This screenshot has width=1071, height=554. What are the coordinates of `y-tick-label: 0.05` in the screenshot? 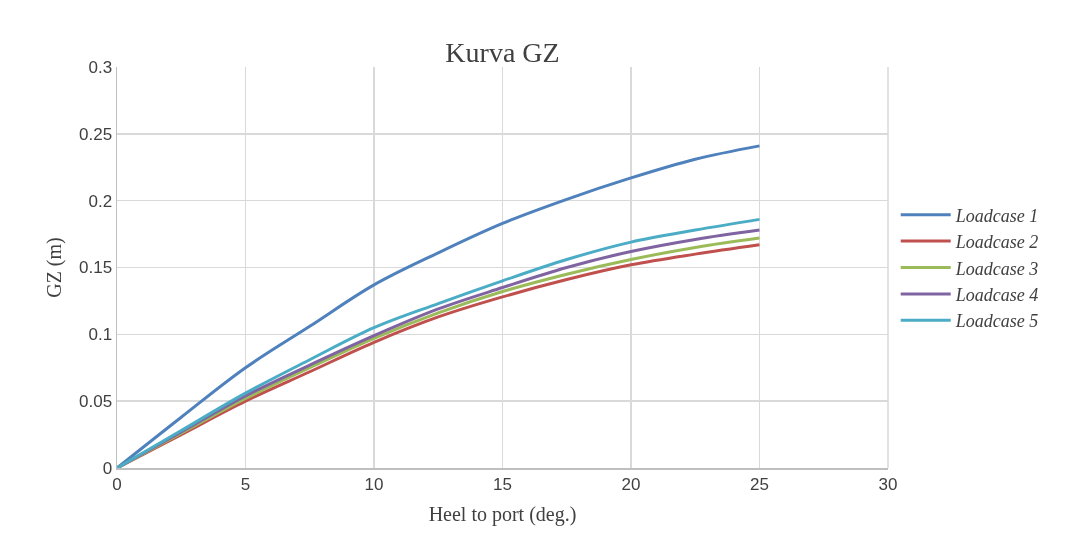 It's located at (96, 402).